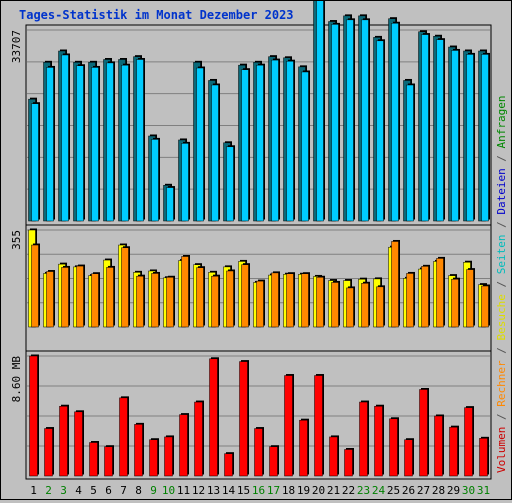 Image resolution: width=512 pixels, height=503 pixels. Describe the element at coordinates (501, 121) in the screenshot. I see `legend-entry: Anfragen` at that location.